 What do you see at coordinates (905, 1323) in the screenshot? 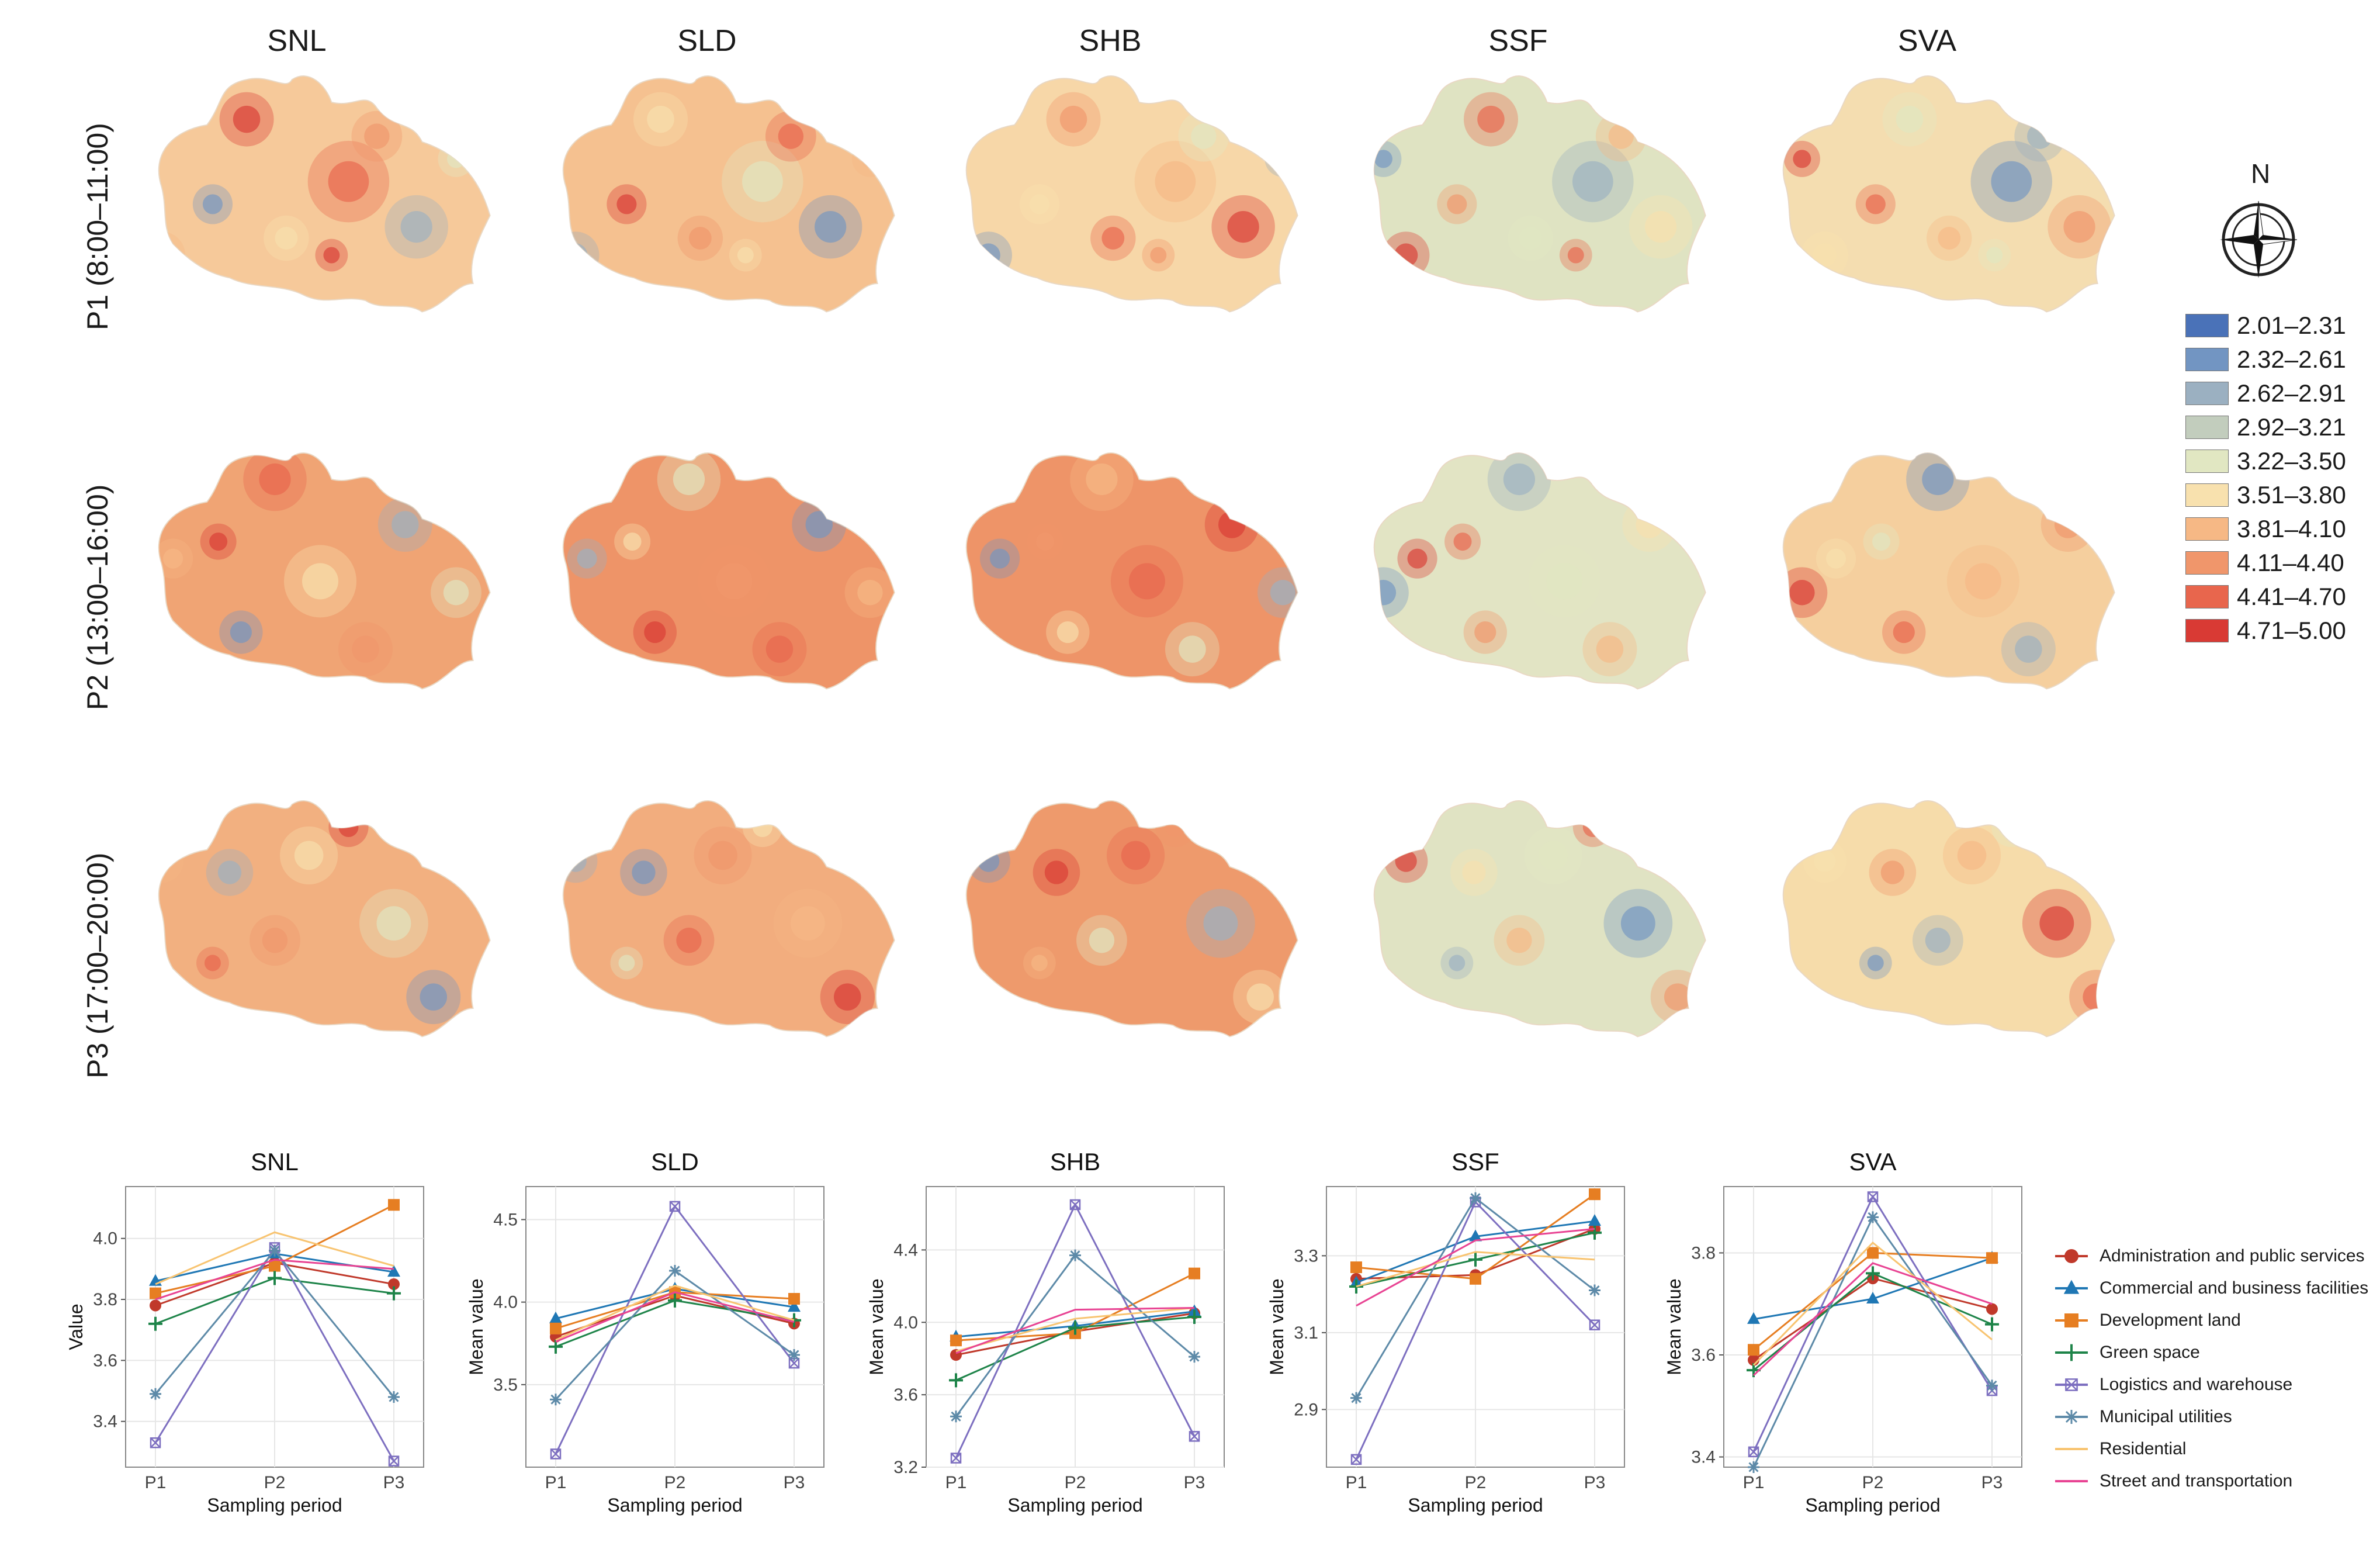
I see `y-tick-label: 4.0` at bounding box center [905, 1323].